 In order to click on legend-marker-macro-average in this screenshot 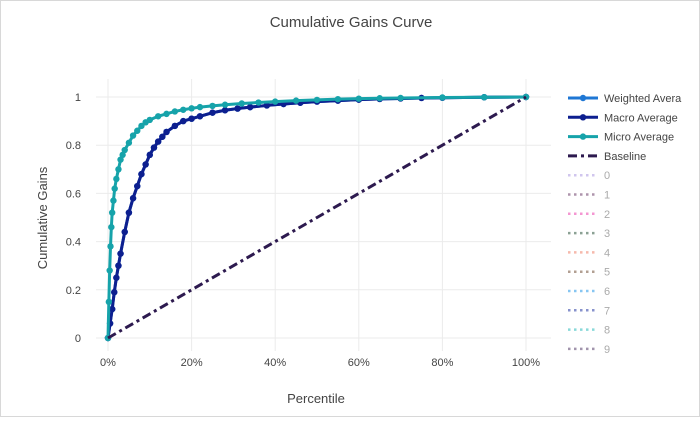, I will do `click(583, 117)`.